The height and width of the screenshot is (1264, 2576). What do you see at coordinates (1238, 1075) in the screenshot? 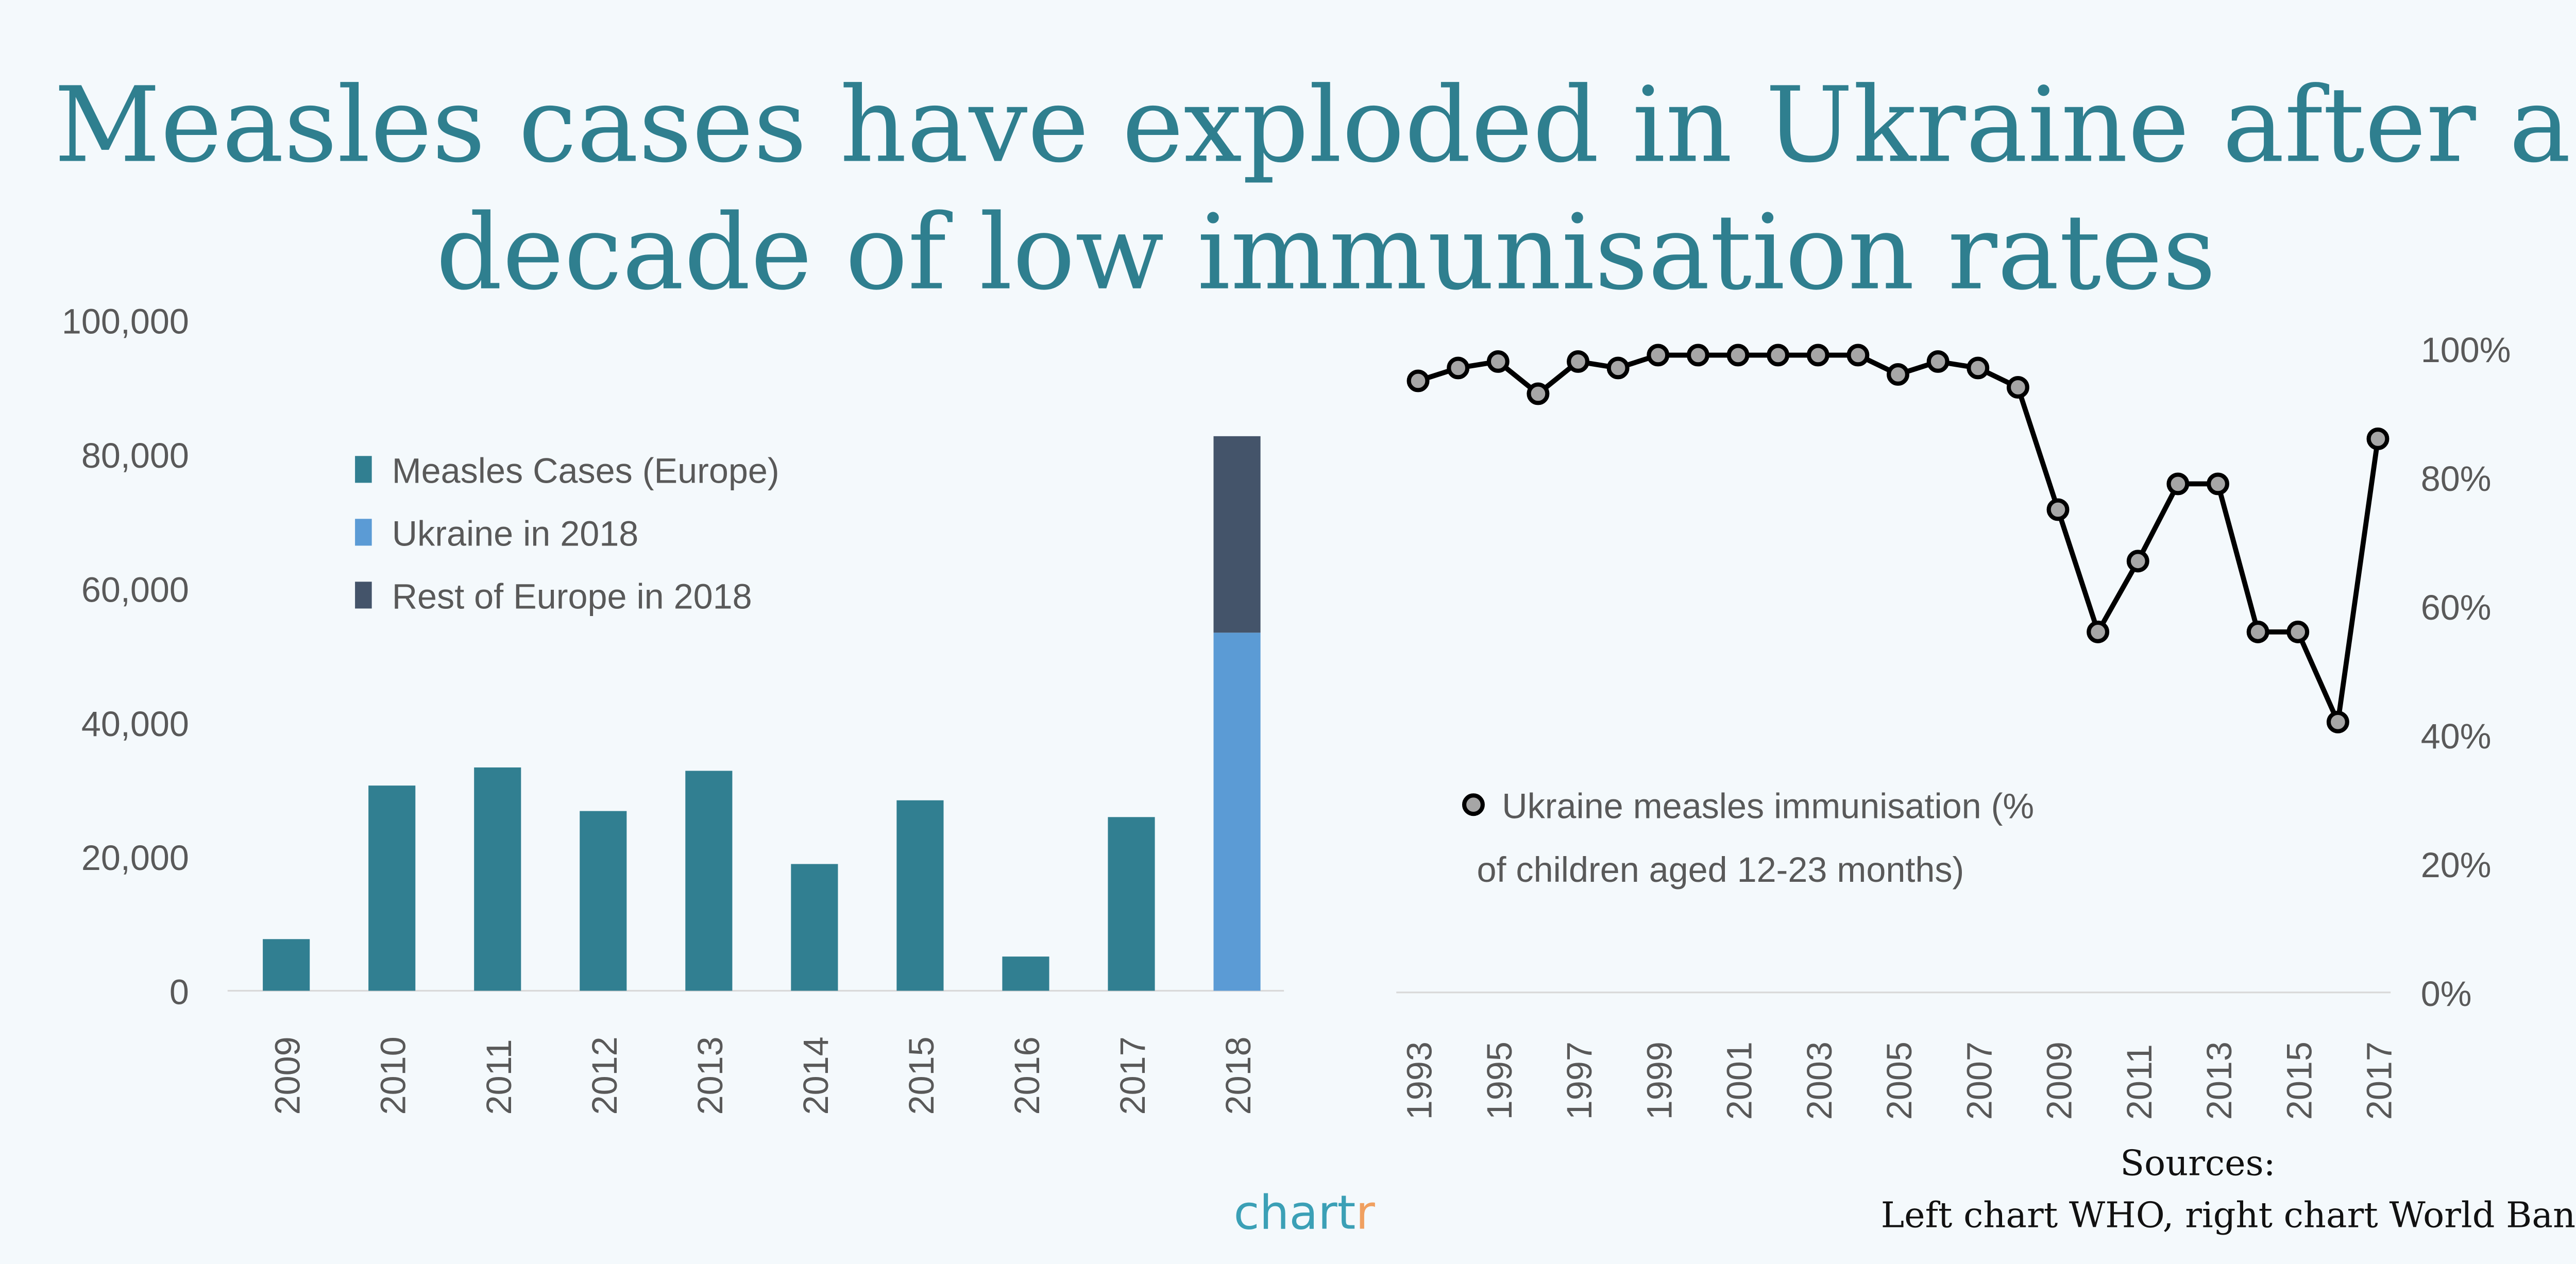
I see `x-tick-label: 2018` at bounding box center [1238, 1075].